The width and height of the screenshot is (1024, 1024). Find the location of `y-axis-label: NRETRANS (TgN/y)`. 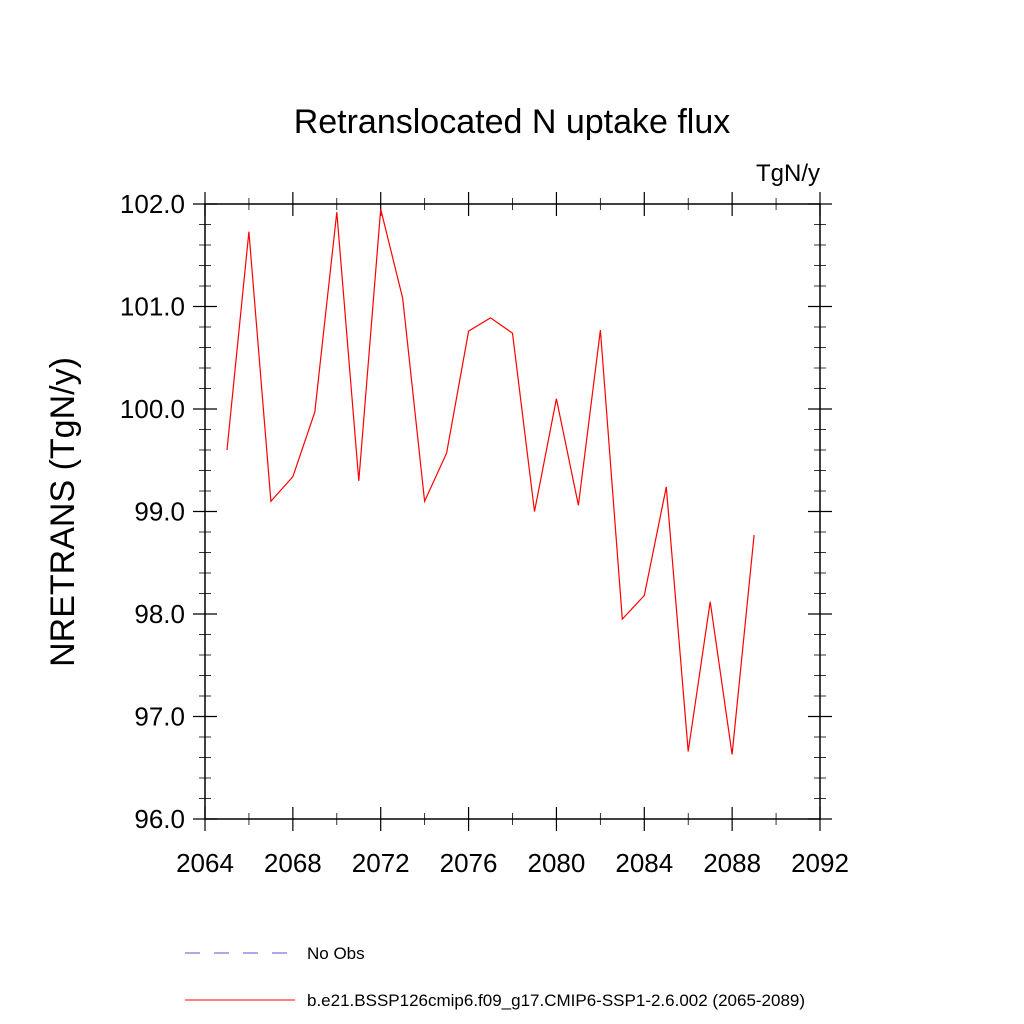

y-axis-label: NRETRANS (TgN/y) is located at coordinates (63, 512).